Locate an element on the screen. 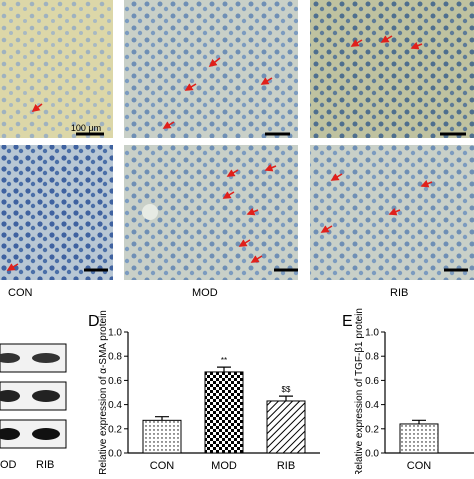 The width and height of the screenshot is (474, 479). blot-label: RIB is located at coordinates (45, 465).